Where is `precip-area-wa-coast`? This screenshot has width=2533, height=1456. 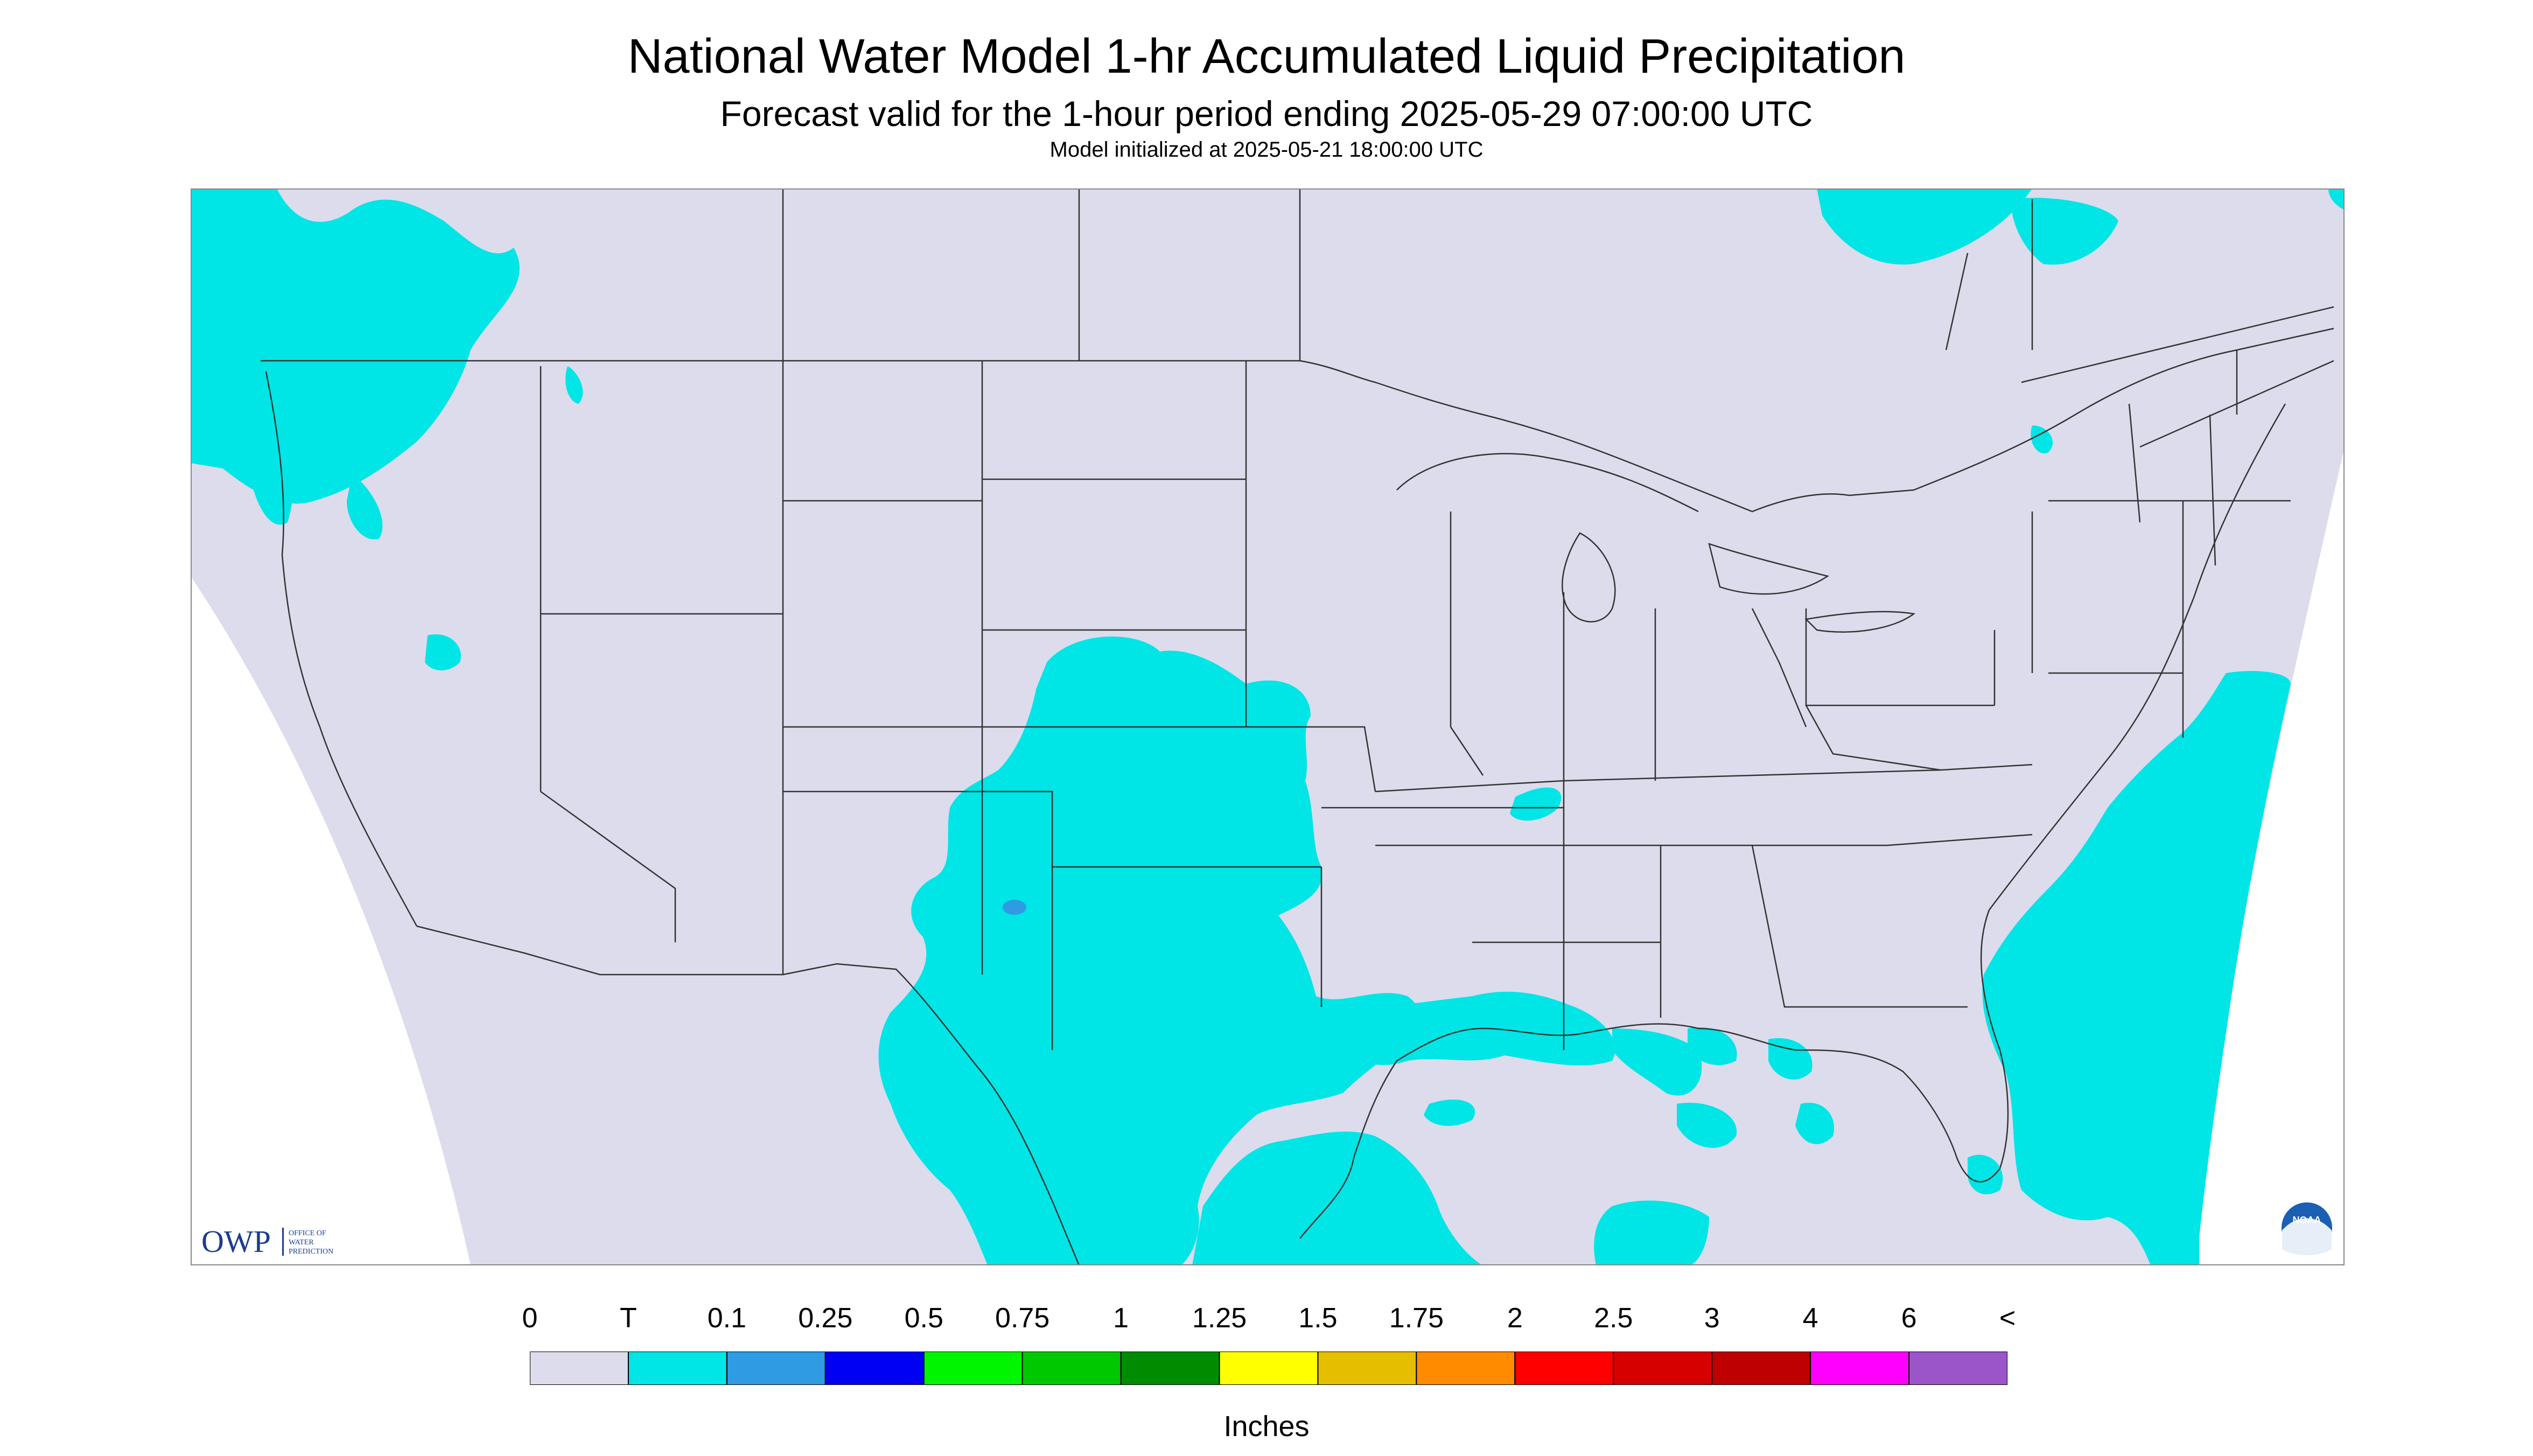 precip-area-wa-coast is located at coordinates (271, 470).